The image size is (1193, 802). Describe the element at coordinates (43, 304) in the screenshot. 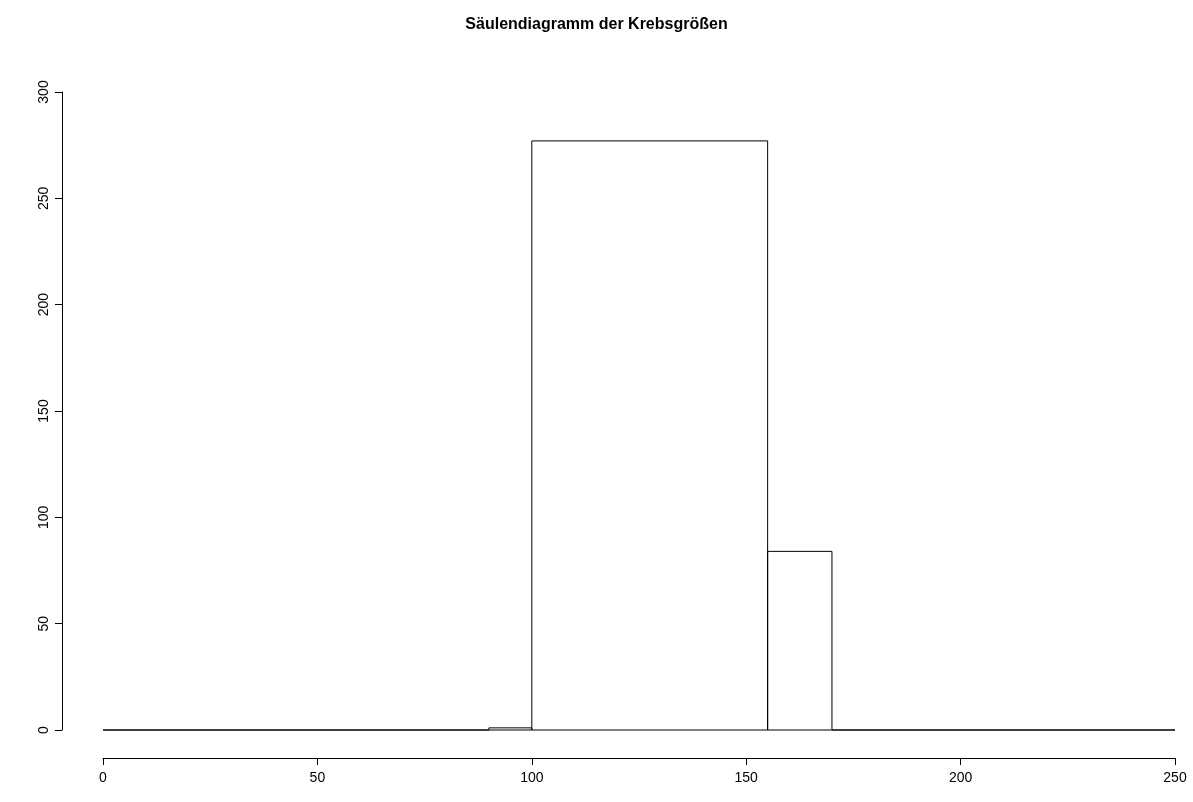

I see `y-tick-label: 200` at that location.